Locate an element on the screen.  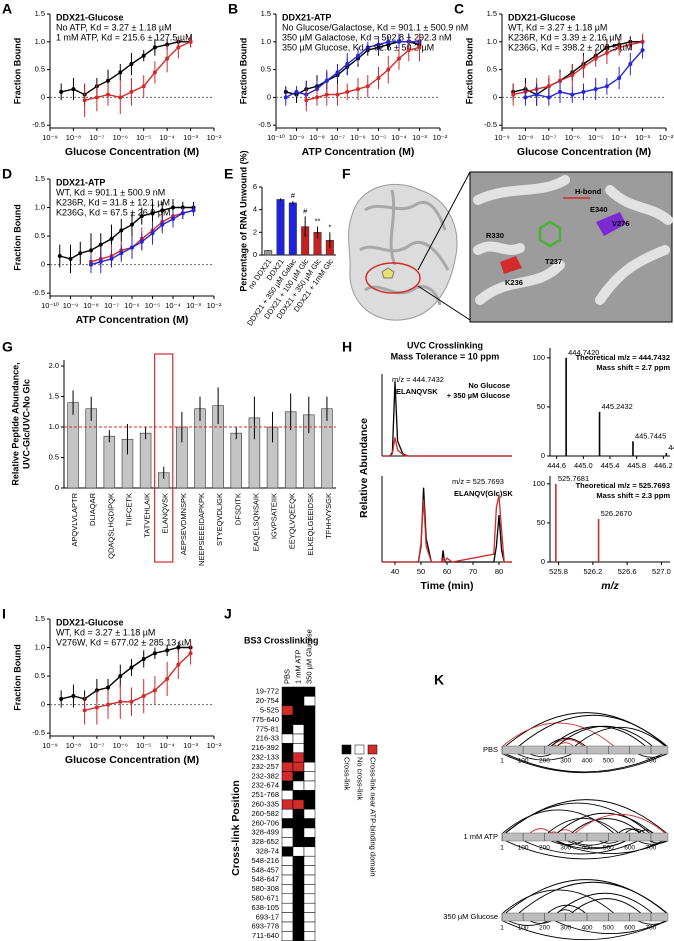
y-tick-label: 0 is located at coordinates (255, 254).